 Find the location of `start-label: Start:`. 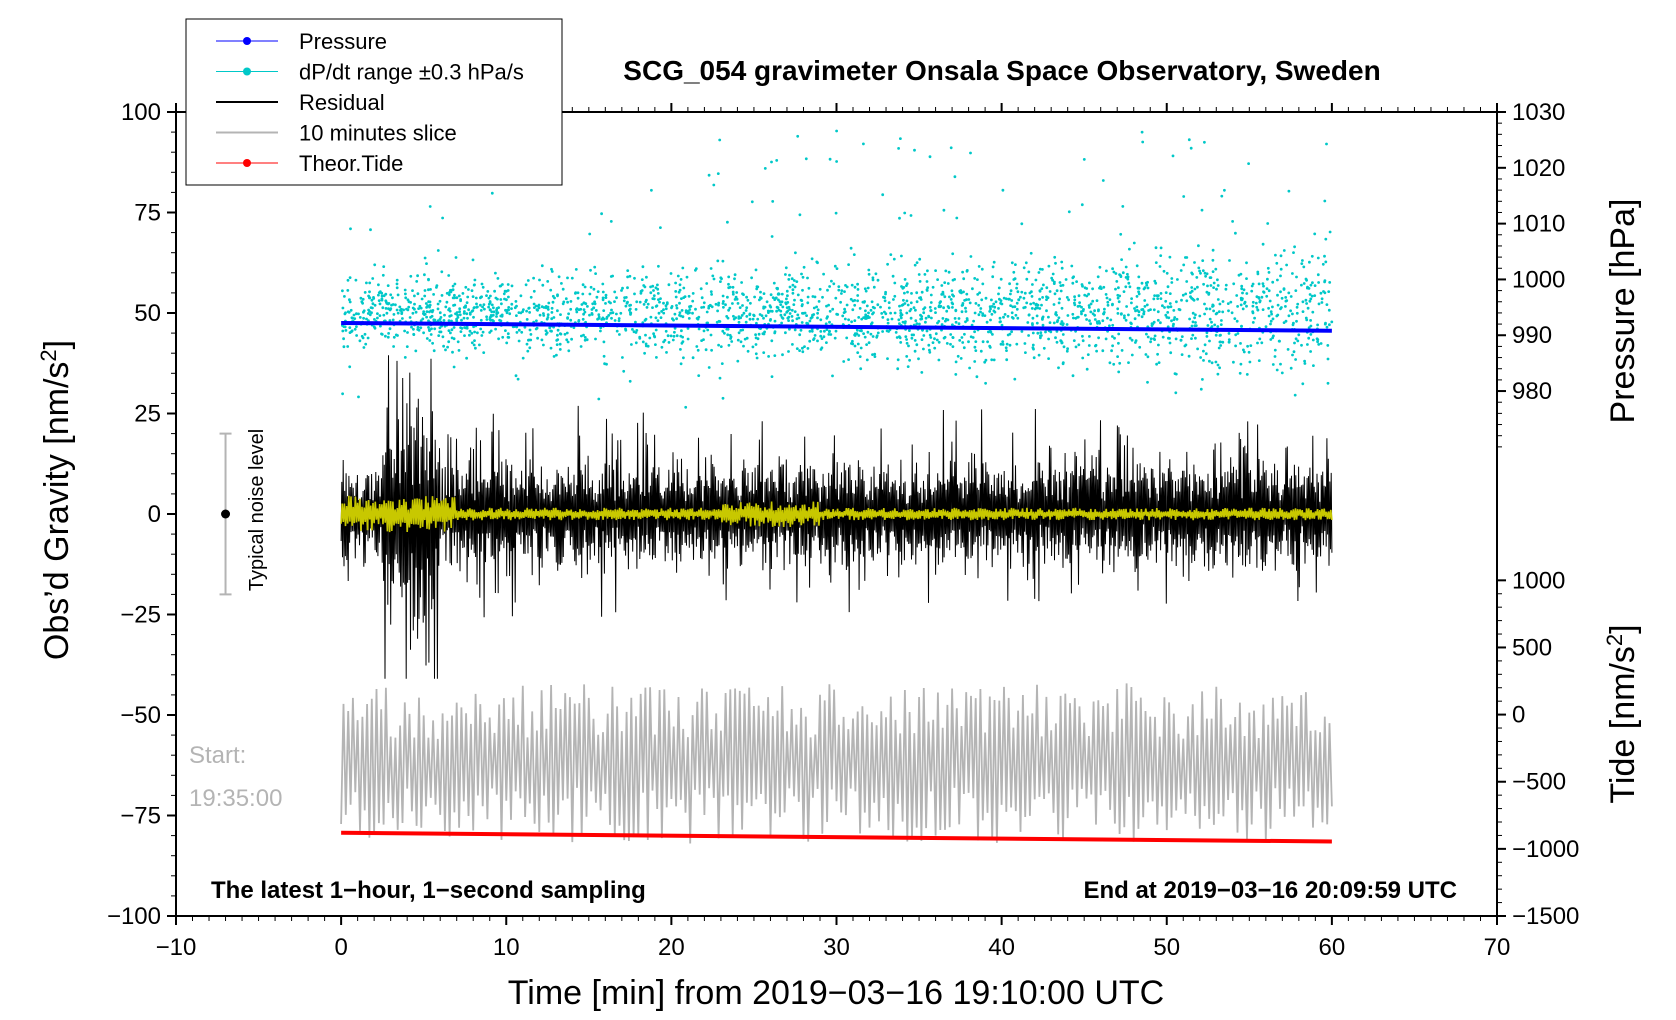

start-label: Start: is located at coordinates (217, 755).